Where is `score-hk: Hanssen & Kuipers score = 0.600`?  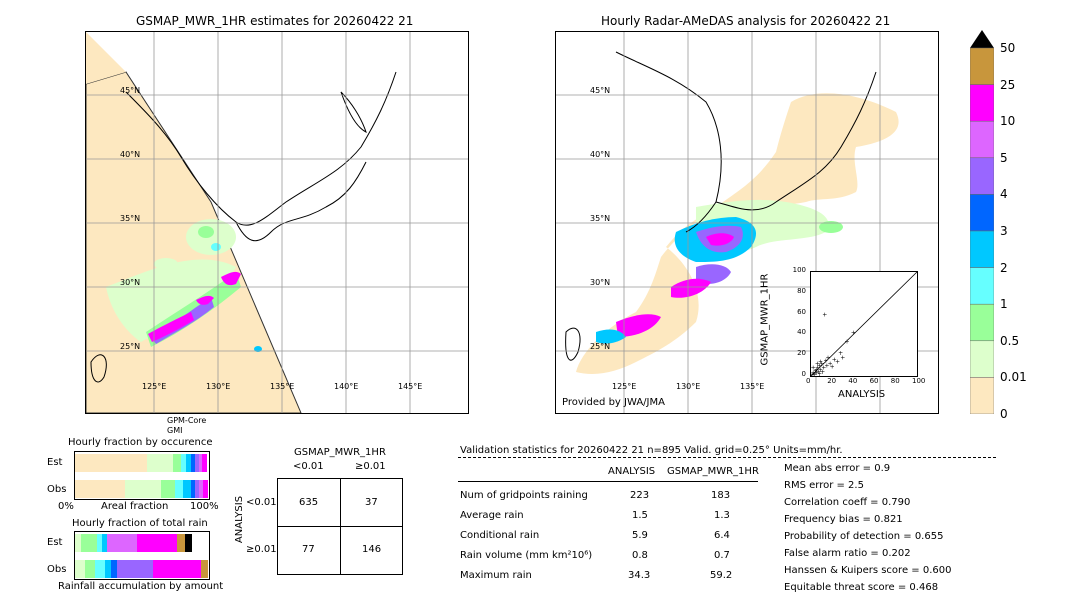
score-hk: Hanssen & Kuipers score = 0.600 is located at coordinates (868, 570).